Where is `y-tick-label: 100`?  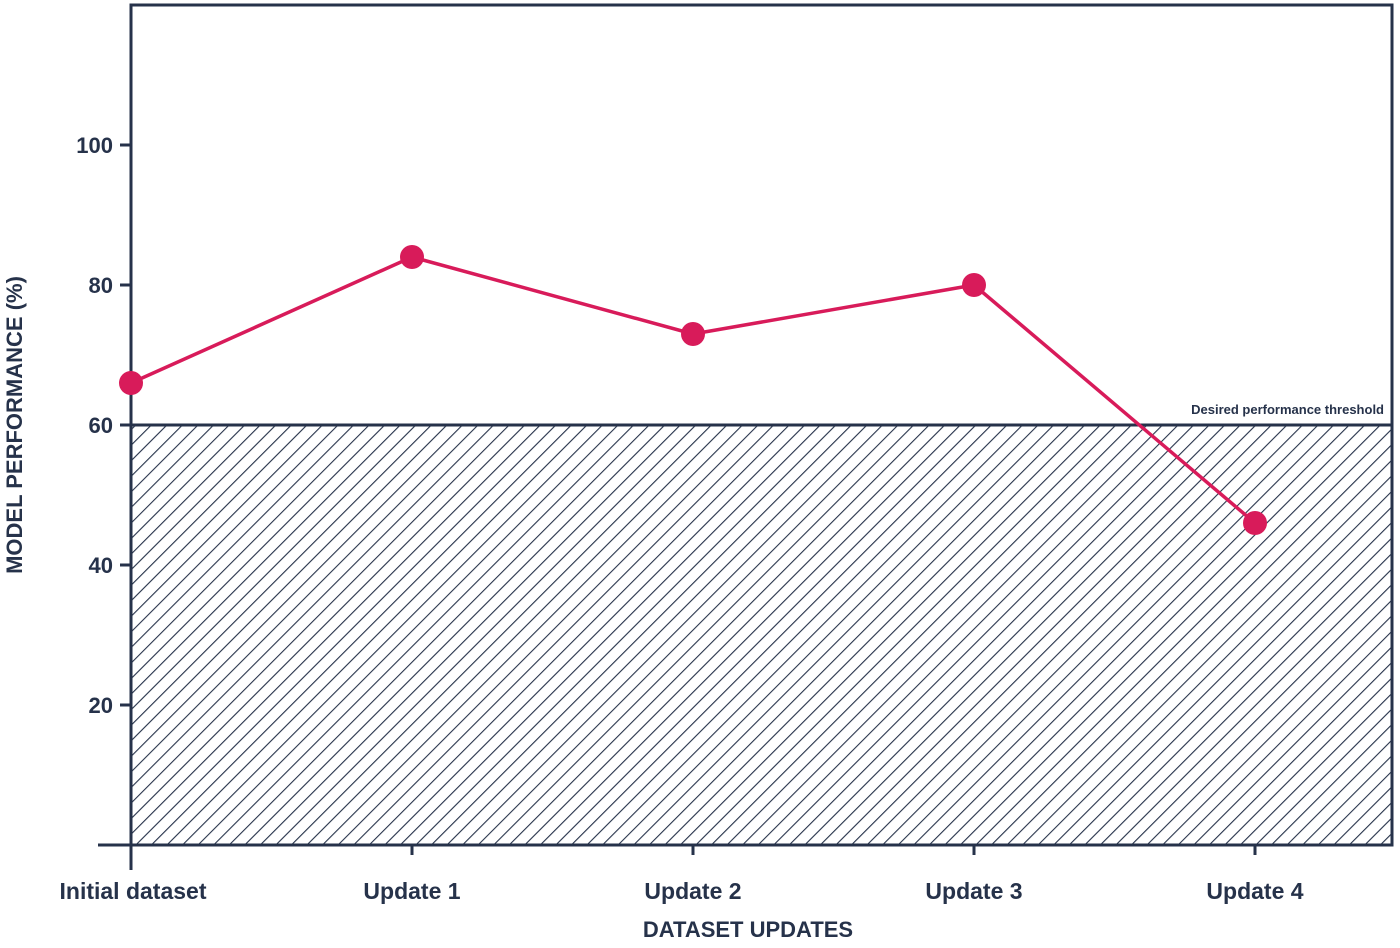
y-tick-label: 100 is located at coordinates (94, 145).